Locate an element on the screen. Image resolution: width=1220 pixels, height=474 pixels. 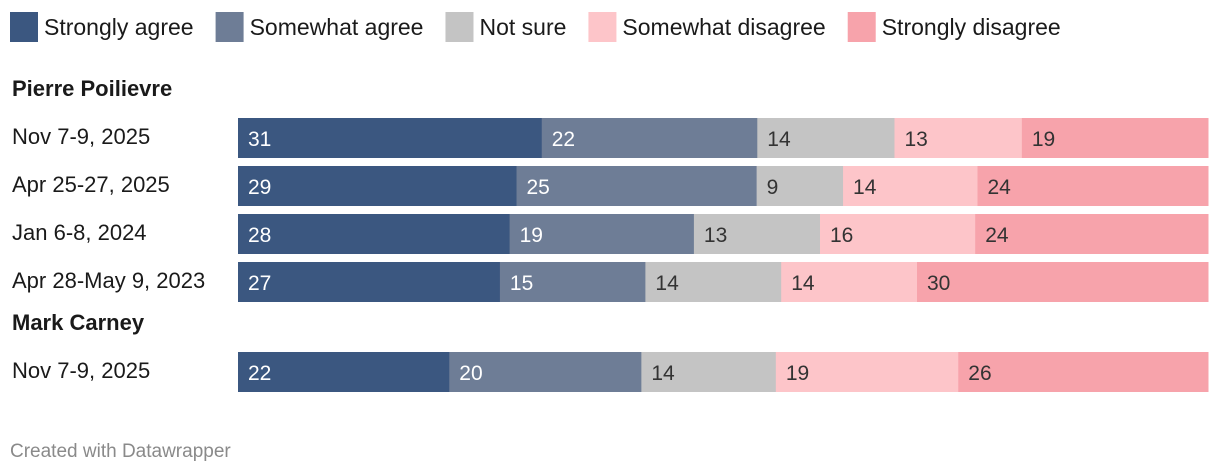
legend-item-strongly-disagree: Strongly disagree is located at coordinates (954, 27).